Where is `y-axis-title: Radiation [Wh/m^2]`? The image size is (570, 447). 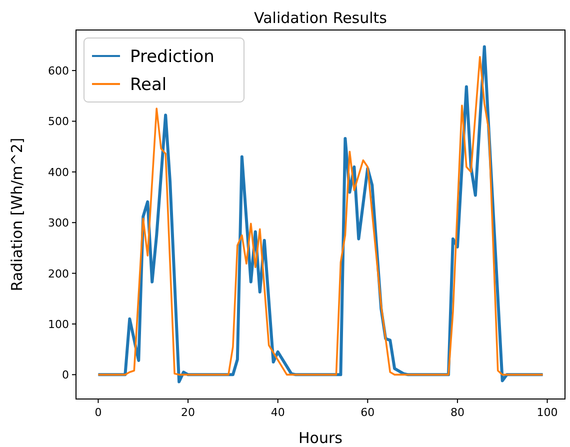 y-axis-title: Radiation [Wh/m^2] is located at coordinates (17, 215).